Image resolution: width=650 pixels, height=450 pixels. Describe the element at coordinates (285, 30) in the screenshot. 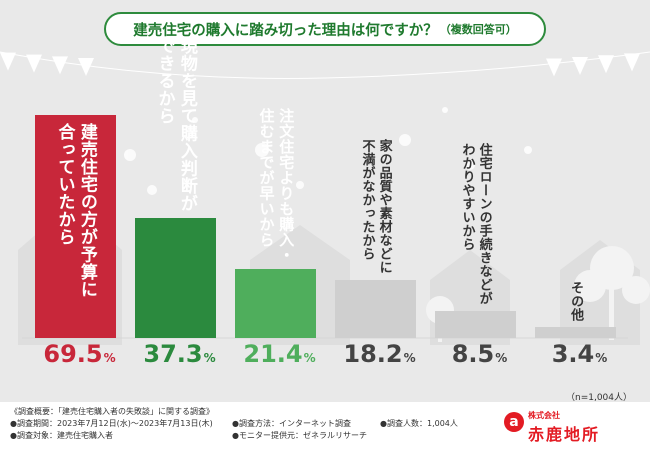

I see `title-main: 建売住宅の購入に踏み切った理由は何ですか？` at that location.